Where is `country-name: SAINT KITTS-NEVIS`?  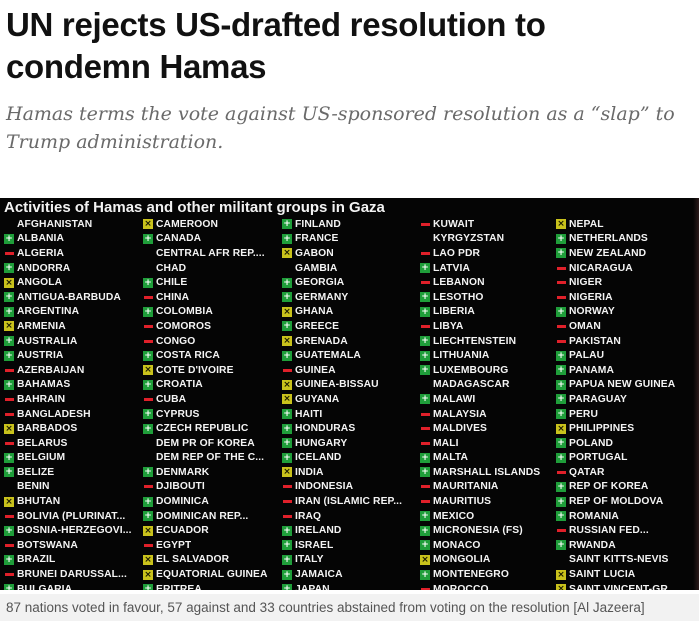 country-name: SAINT KITTS-NEVIS is located at coordinates (619, 560).